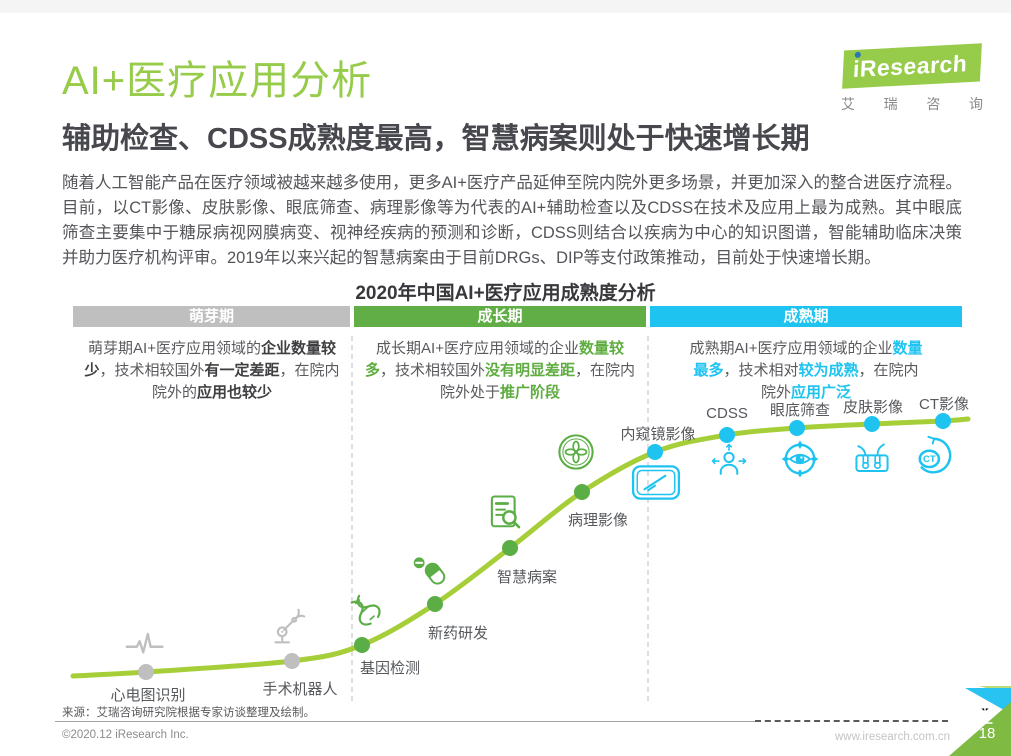 This screenshot has width=1011, height=756. I want to click on page-subtitle: 辅助检查、CDSS成熟度最高，智慧病案则处于快速增长期, so click(436, 139).